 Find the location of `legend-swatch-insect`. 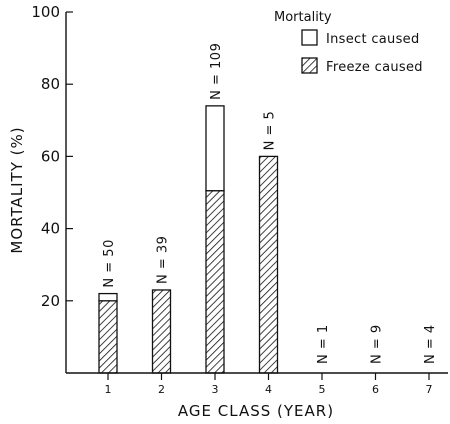

legend-swatch-insect is located at coordinates (309, 37).